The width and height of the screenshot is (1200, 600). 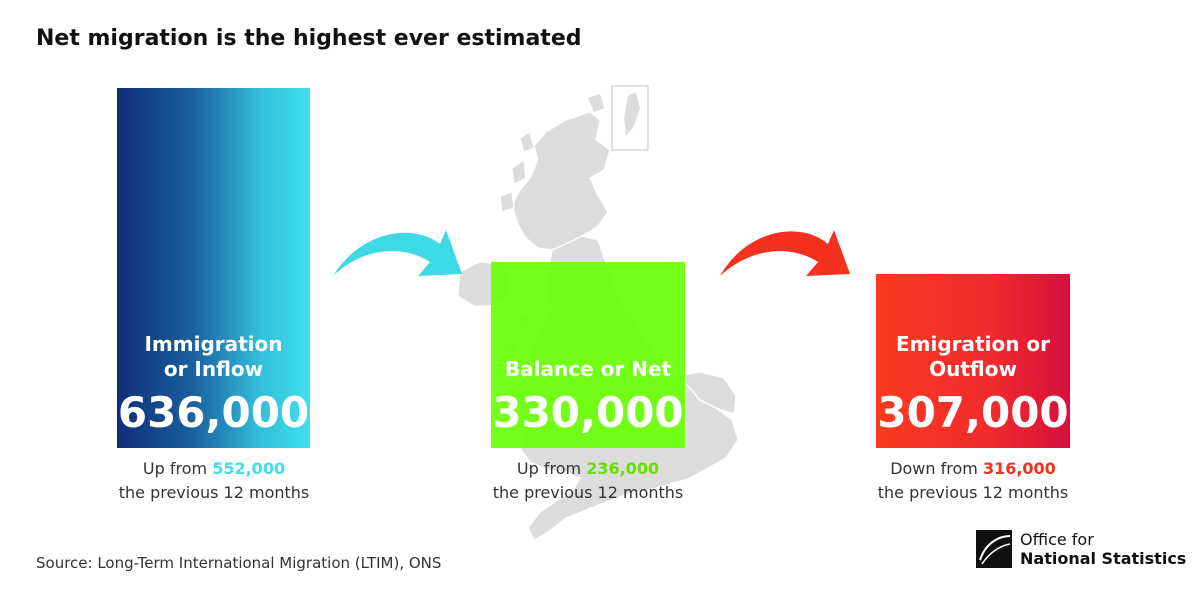 I want to click on emigration-previous-value: 316,000, so click(x=1019, y=468).